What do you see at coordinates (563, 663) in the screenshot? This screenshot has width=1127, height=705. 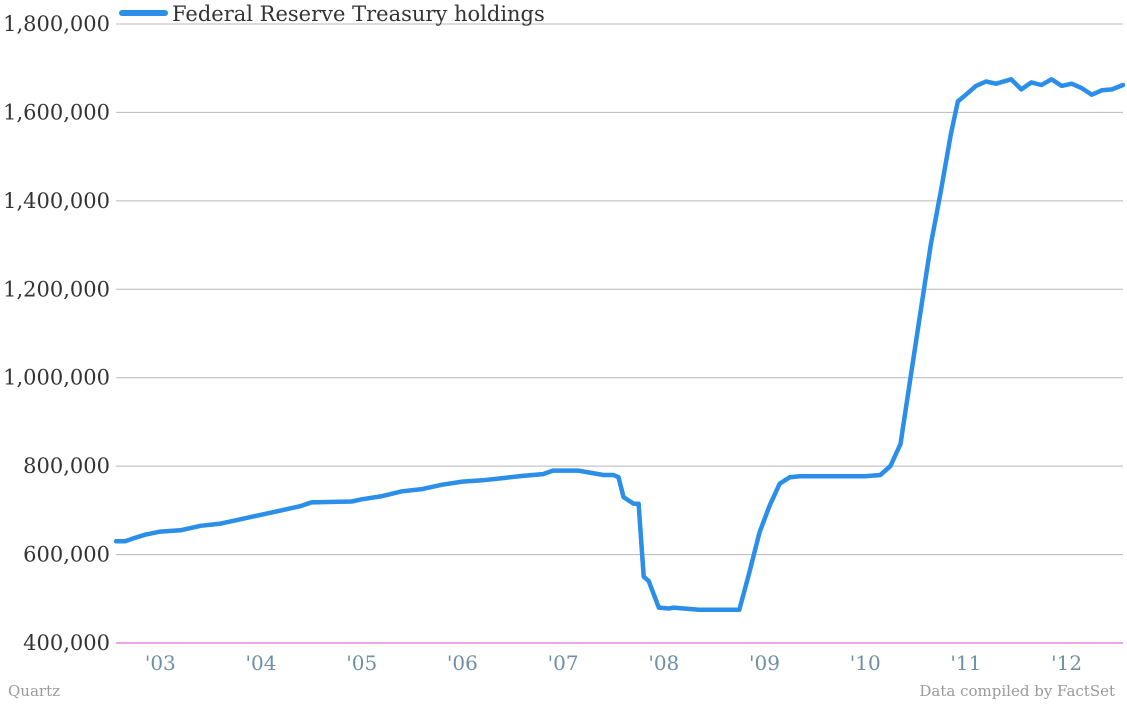 I see `x-tick-label: '07` at bounding box center [563, 663].